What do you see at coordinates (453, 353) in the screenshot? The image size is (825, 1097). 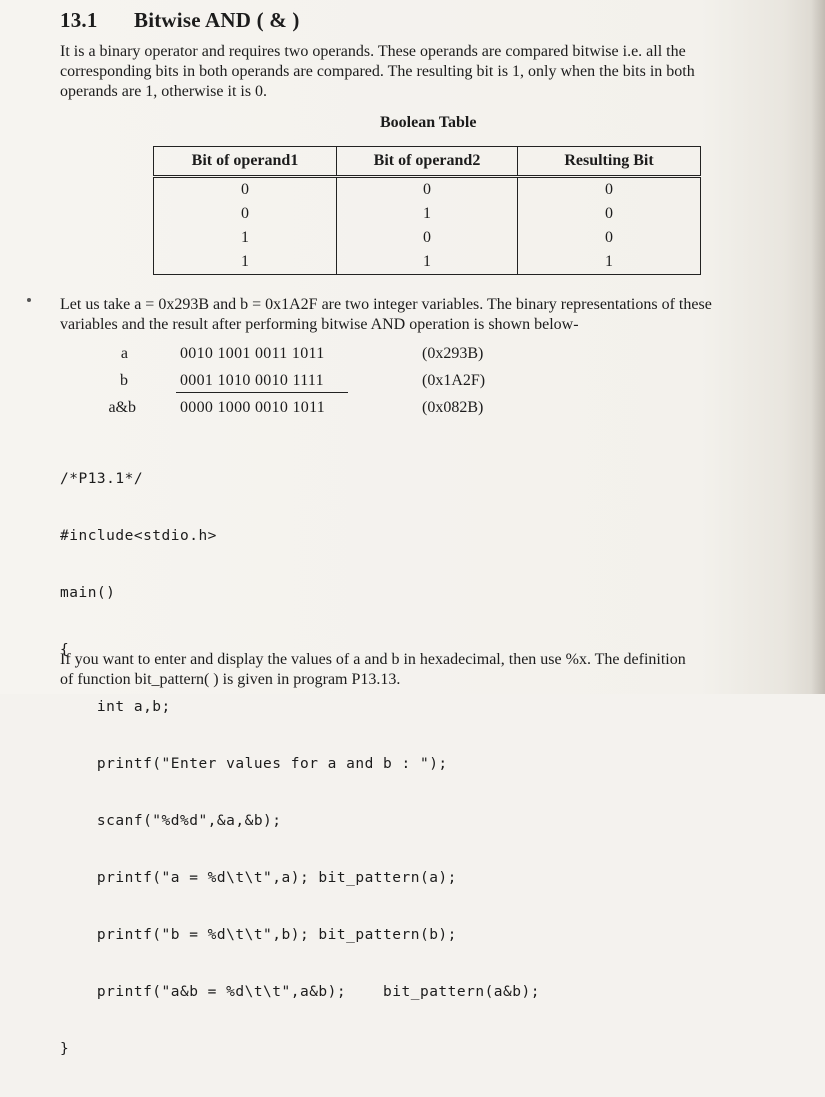 I see `binary-hex: (0x293B)` at bounding box center [453, 353].